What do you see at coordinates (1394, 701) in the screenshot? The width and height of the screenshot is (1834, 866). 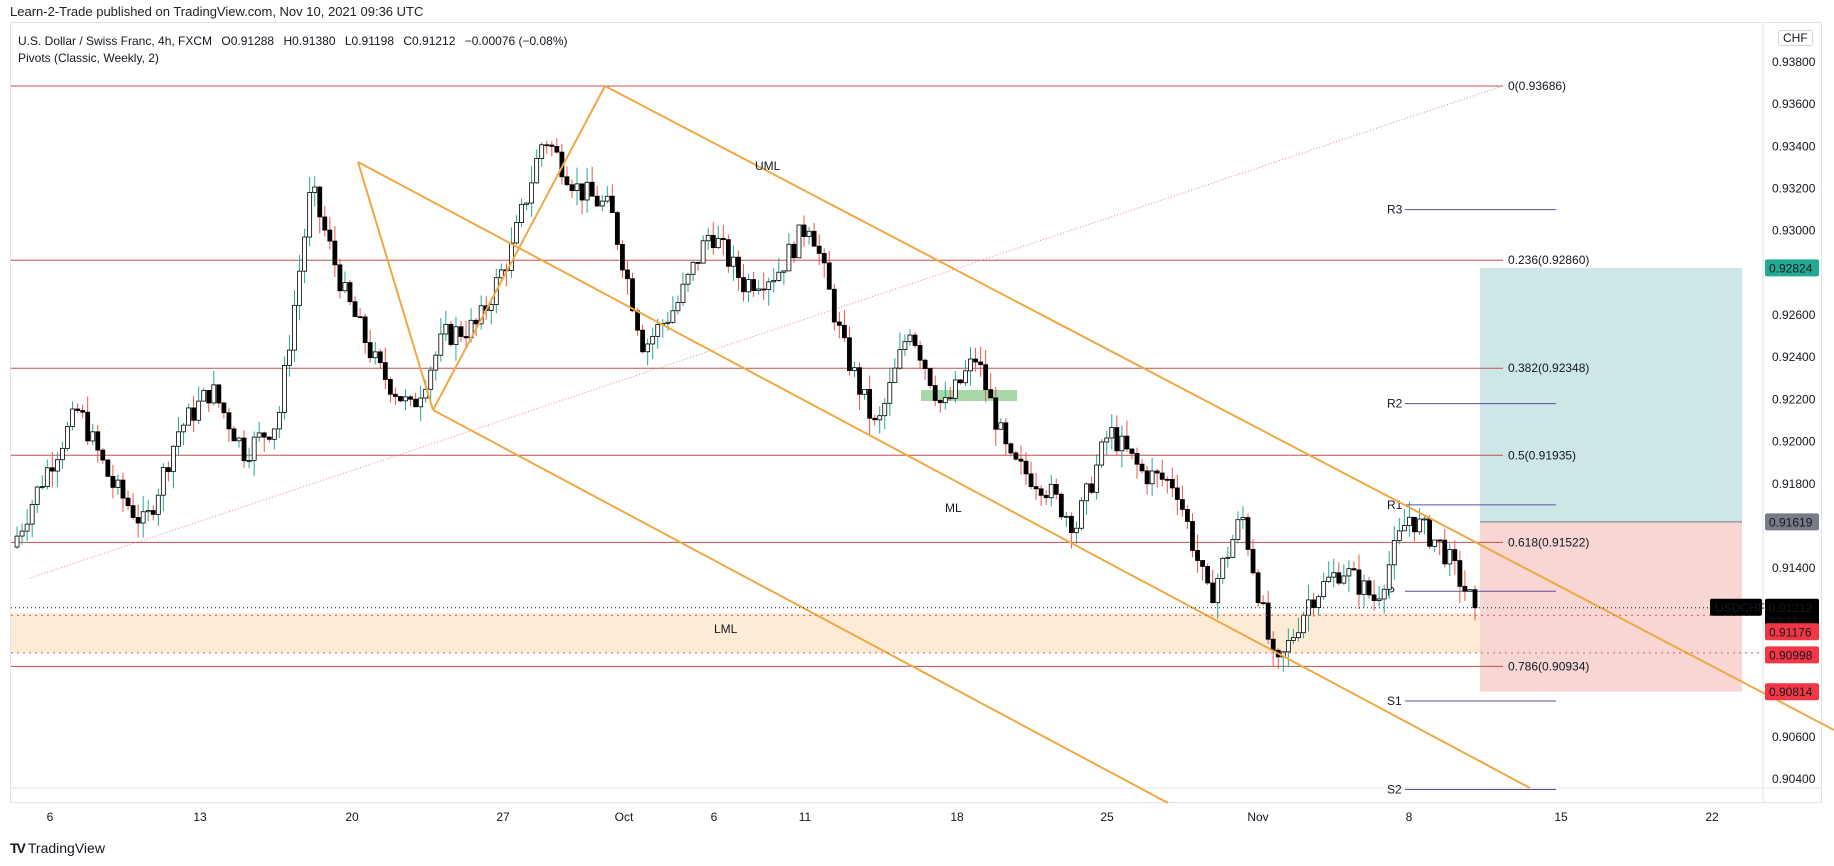 I see `pivot-label: S1` at bounding box center [1394, 701].